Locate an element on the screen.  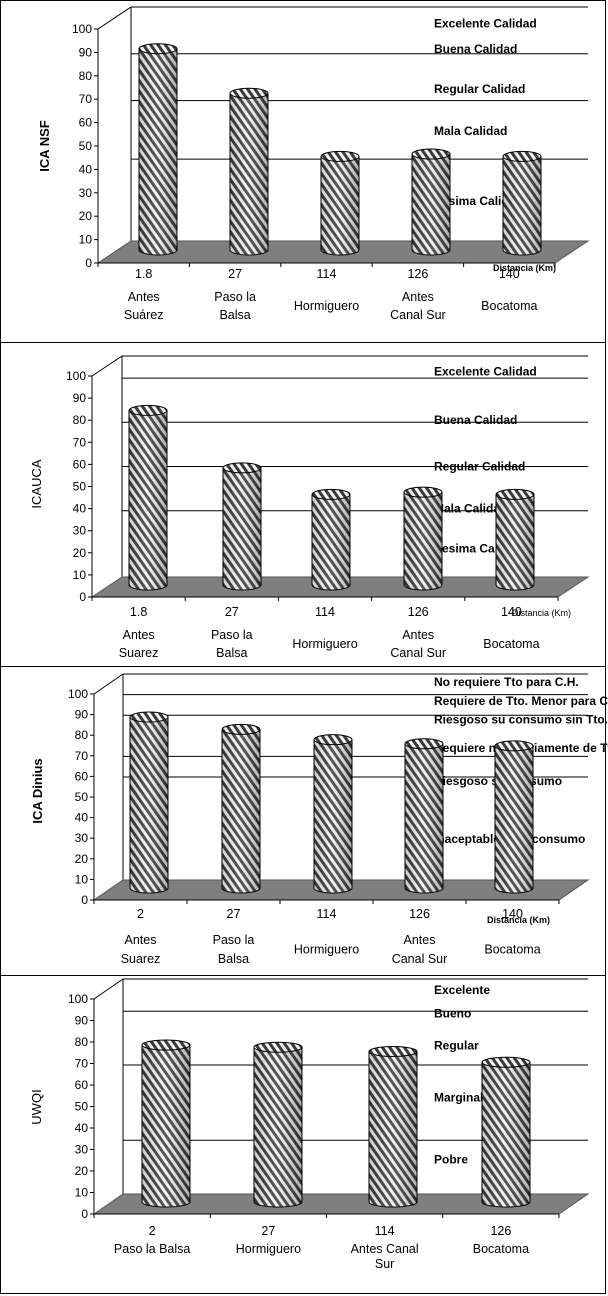
zone-label: Mala Calidad is located at coordinates (470, 131).